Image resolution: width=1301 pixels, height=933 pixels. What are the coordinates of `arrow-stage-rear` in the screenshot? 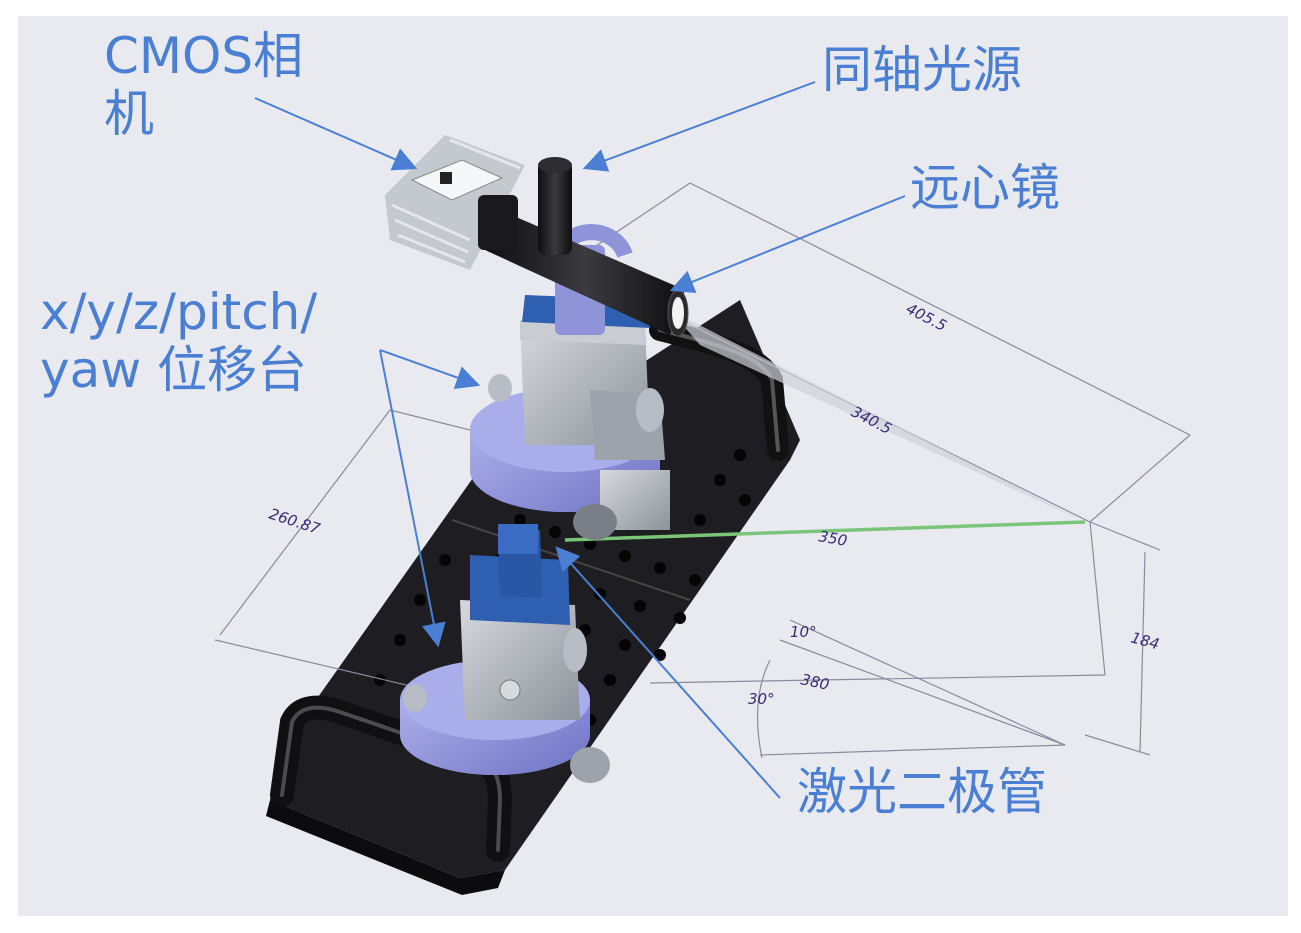 It's located at (430, 369).